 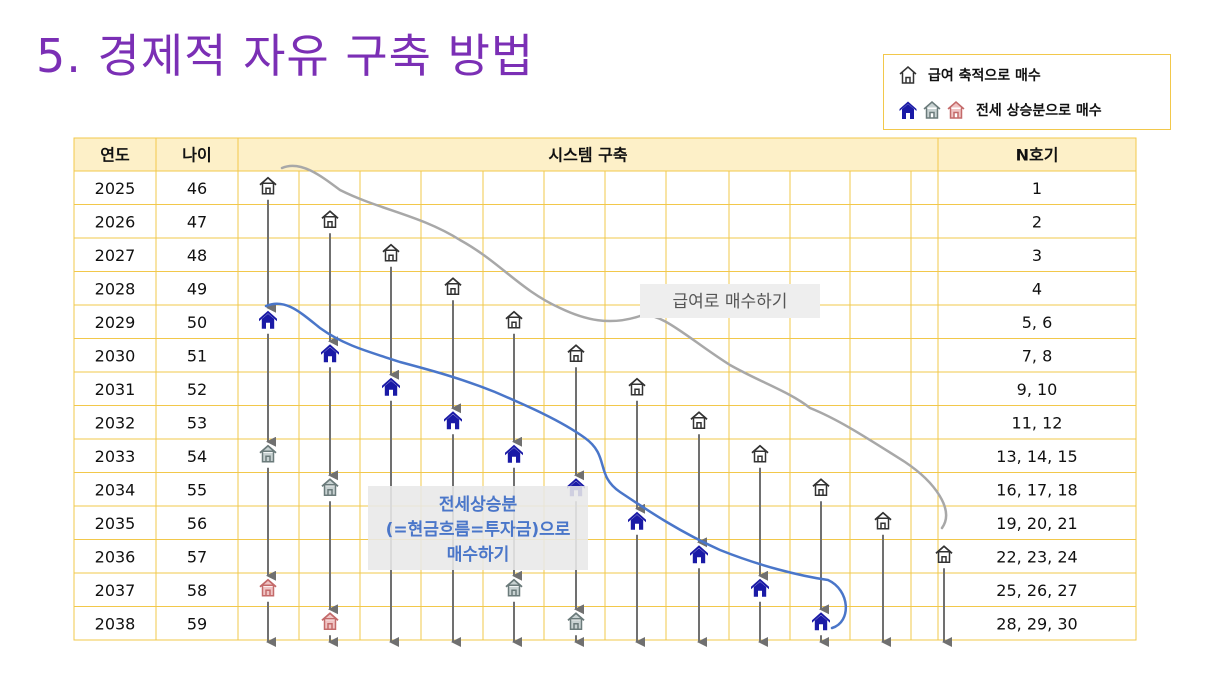 What do you see at coordinates (115, 590) in the screenshot?
I see `cell-year: 2037` at bounding box center [115, 590].